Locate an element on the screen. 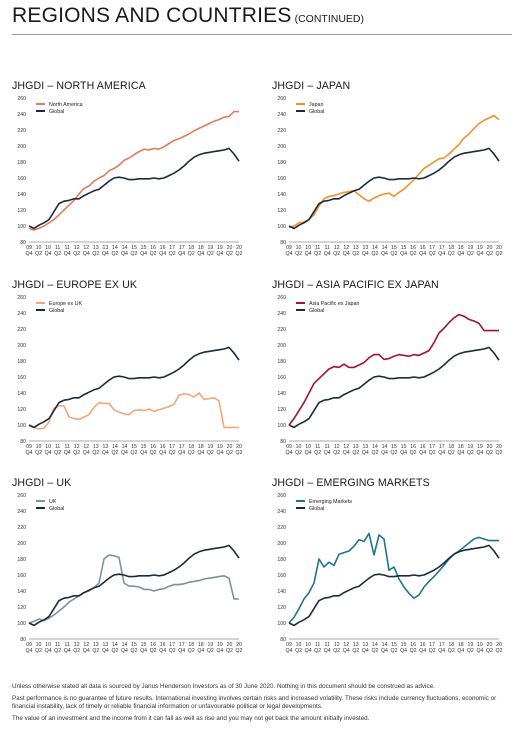 This screenshot has width=524, height=739. legend-label: UK is located at coordinates (53, 502).